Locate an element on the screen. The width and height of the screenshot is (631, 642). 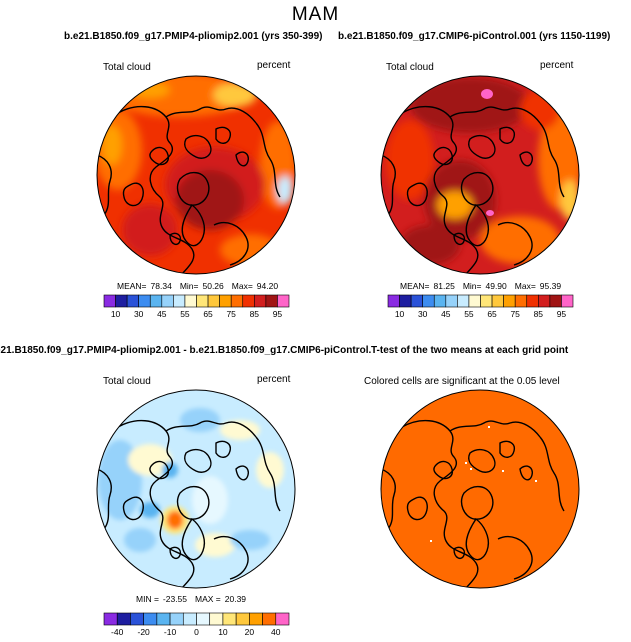
panel3-colorbar-tick-label: 40 is located at coordinates (276, 632).